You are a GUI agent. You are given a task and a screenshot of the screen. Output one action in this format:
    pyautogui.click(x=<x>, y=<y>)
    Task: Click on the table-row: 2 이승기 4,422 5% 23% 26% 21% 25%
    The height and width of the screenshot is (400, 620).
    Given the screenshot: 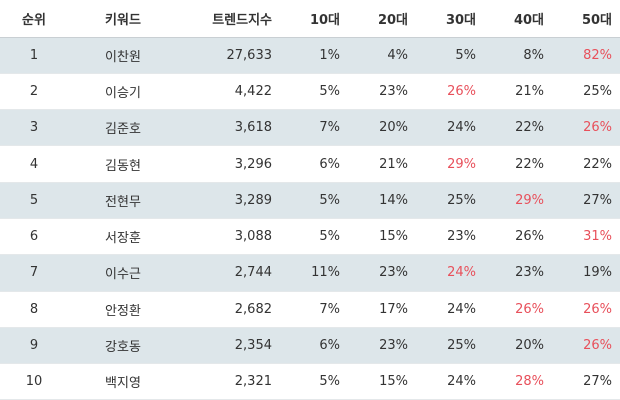 What is the action you would take?
    pyautogui.click(x=310, y=92)
    